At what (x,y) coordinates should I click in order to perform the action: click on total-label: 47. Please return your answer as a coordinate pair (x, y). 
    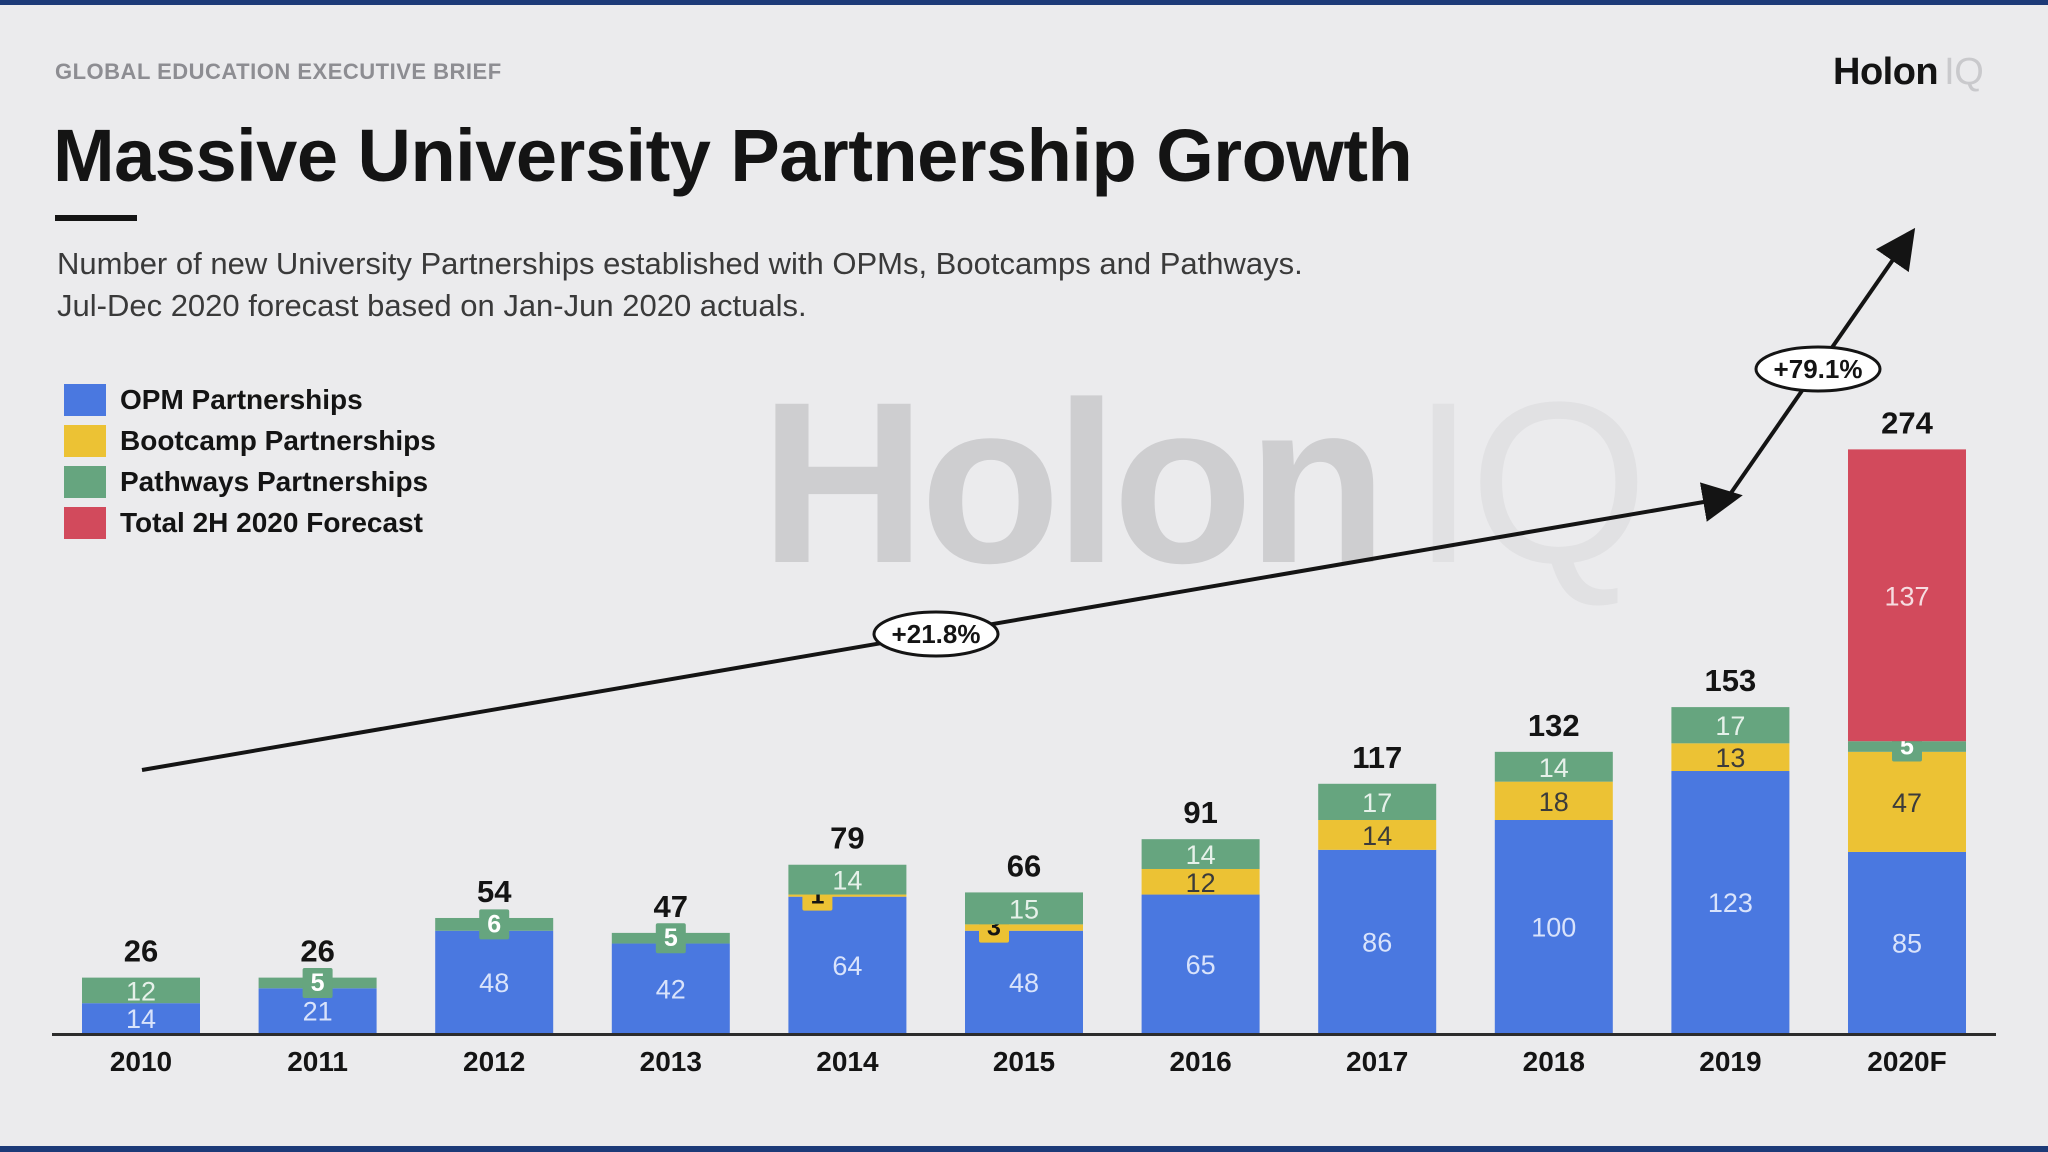
    Looking at the image, I should click on (671, 906).